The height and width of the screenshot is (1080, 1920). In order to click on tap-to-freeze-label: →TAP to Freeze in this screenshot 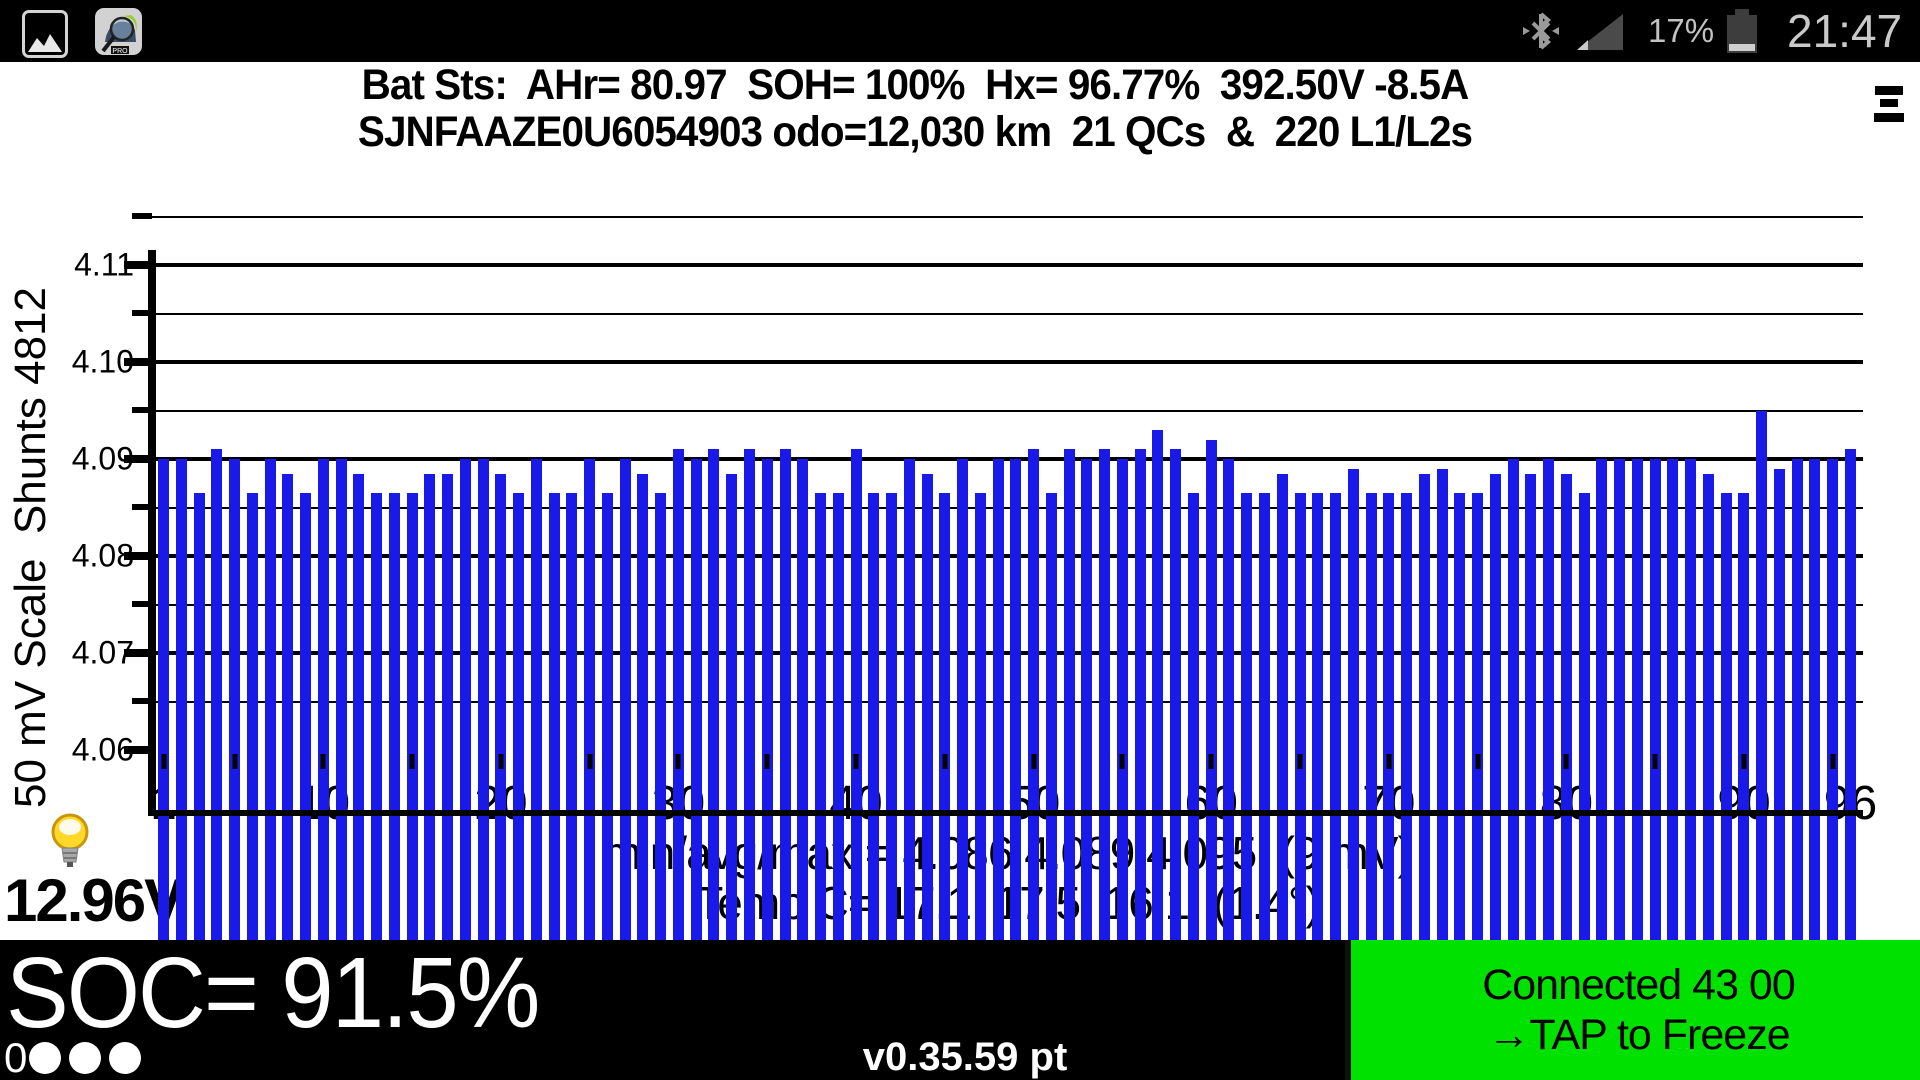, I will do `click(1638, 1035)`.